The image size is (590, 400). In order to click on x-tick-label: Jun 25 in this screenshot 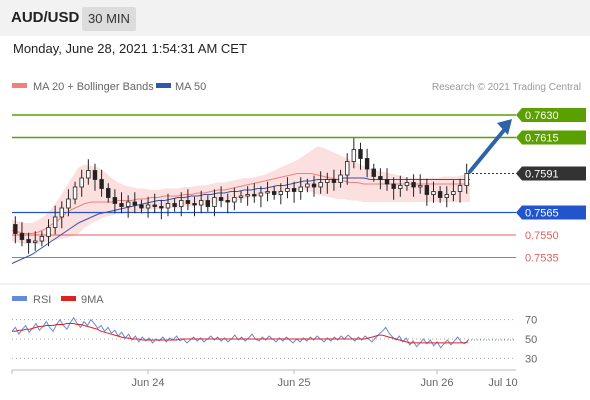, I will do `click(293, 383)`.